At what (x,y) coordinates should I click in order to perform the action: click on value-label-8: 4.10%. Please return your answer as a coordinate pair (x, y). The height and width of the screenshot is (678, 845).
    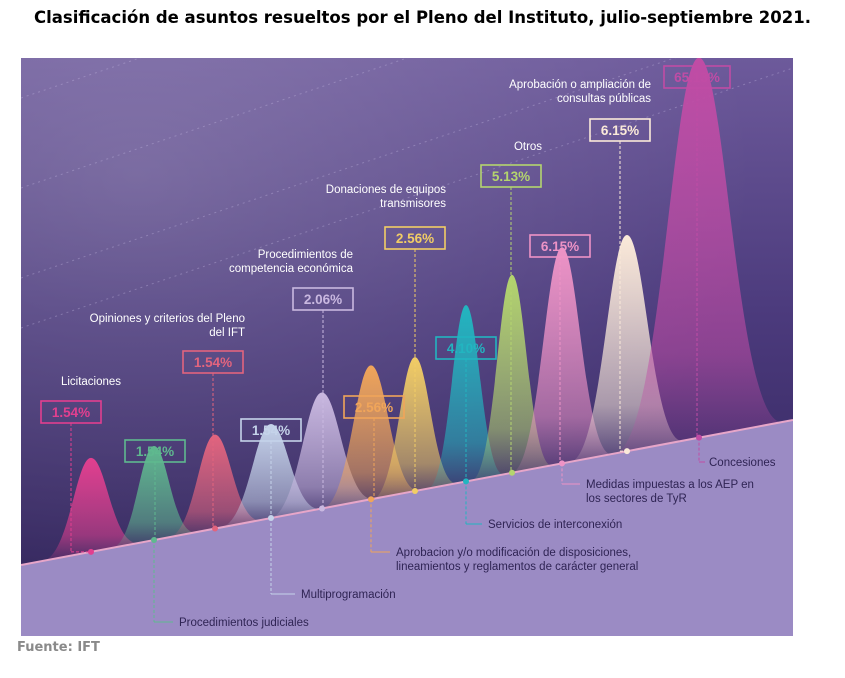
    Looking at the image, I should click on (466, 348).